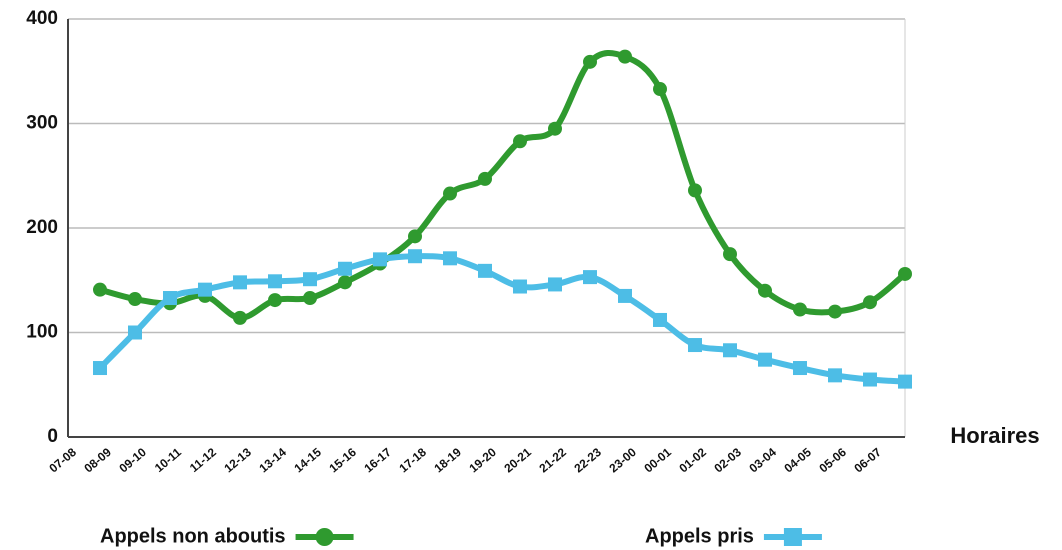  What do you see at coordinates (272, 460) in the screenshot?
I see `x-tick-label: 13-14` at bounding box center [272, 460].